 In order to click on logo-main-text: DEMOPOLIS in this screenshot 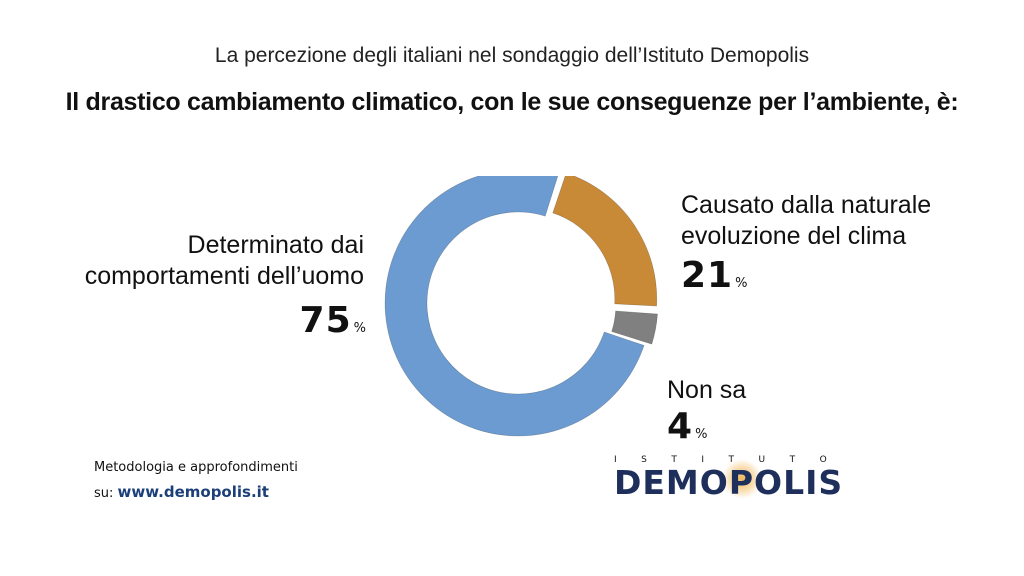, I will do `click(729, 482)`.